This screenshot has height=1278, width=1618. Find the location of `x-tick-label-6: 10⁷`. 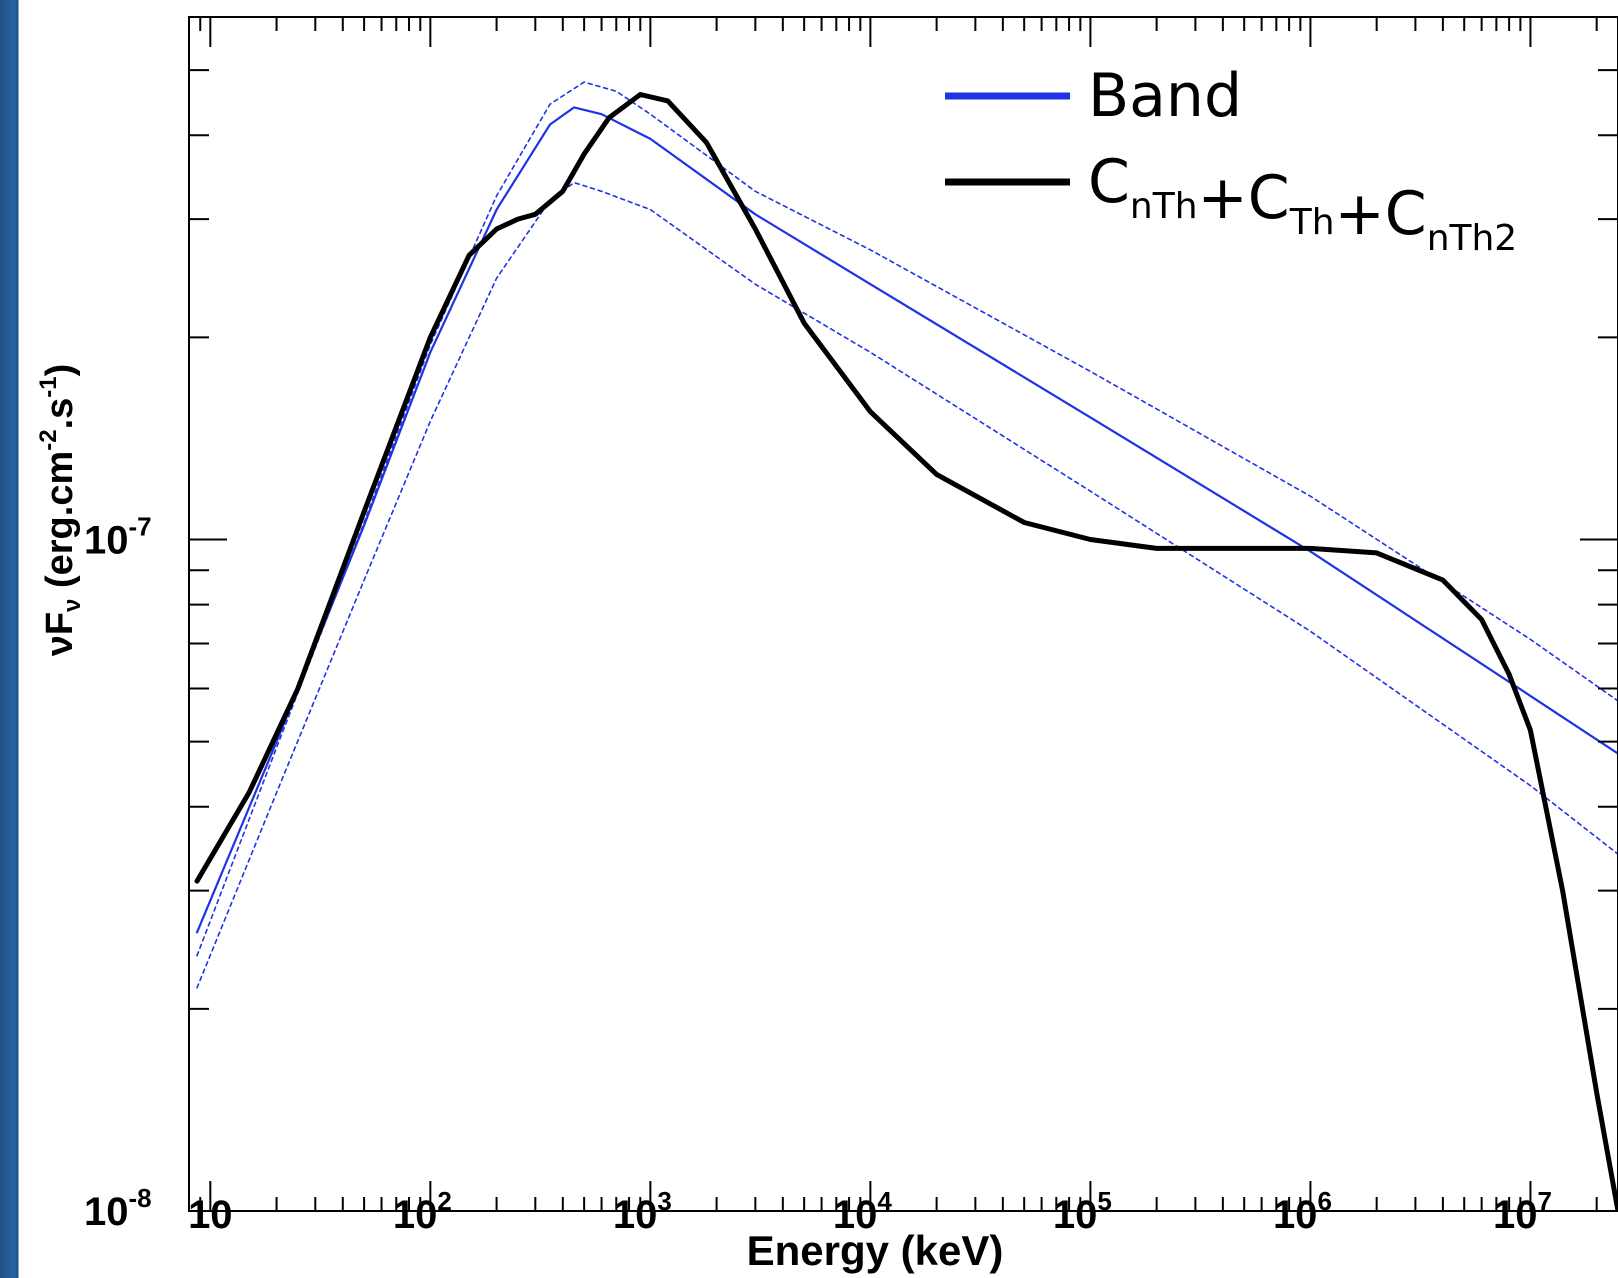

x-tick-label-6: 10⁷ is located at coordinates (1522, 1211).